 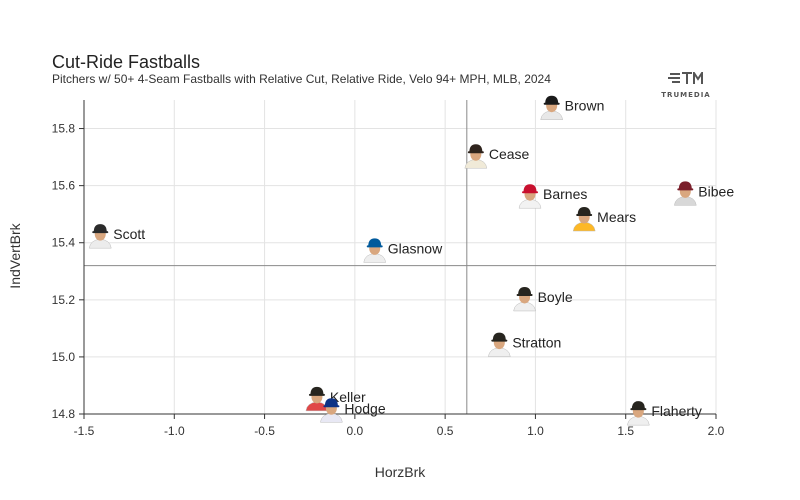 I want to click on point-label-boyle: Boyle, so click(x=555, y=297).